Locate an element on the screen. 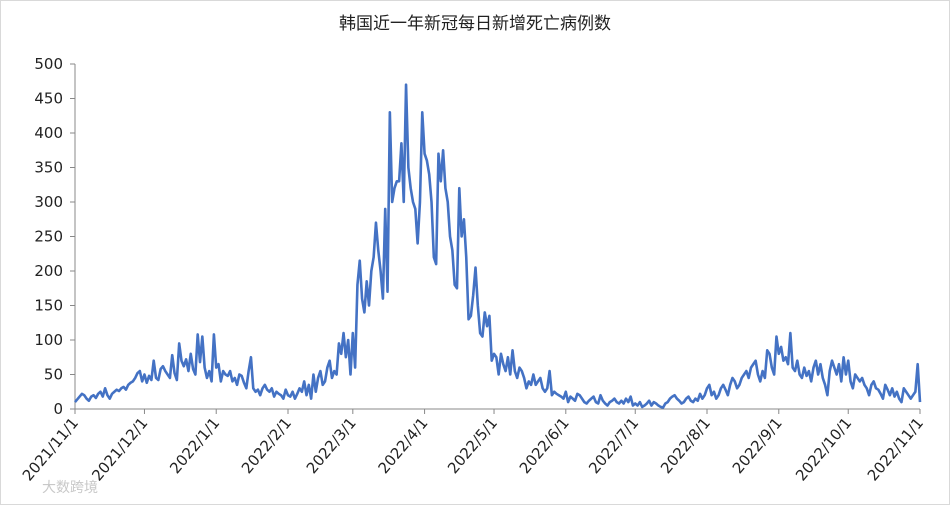  y-tick-label: 150 is located at coordinates (48, 306).